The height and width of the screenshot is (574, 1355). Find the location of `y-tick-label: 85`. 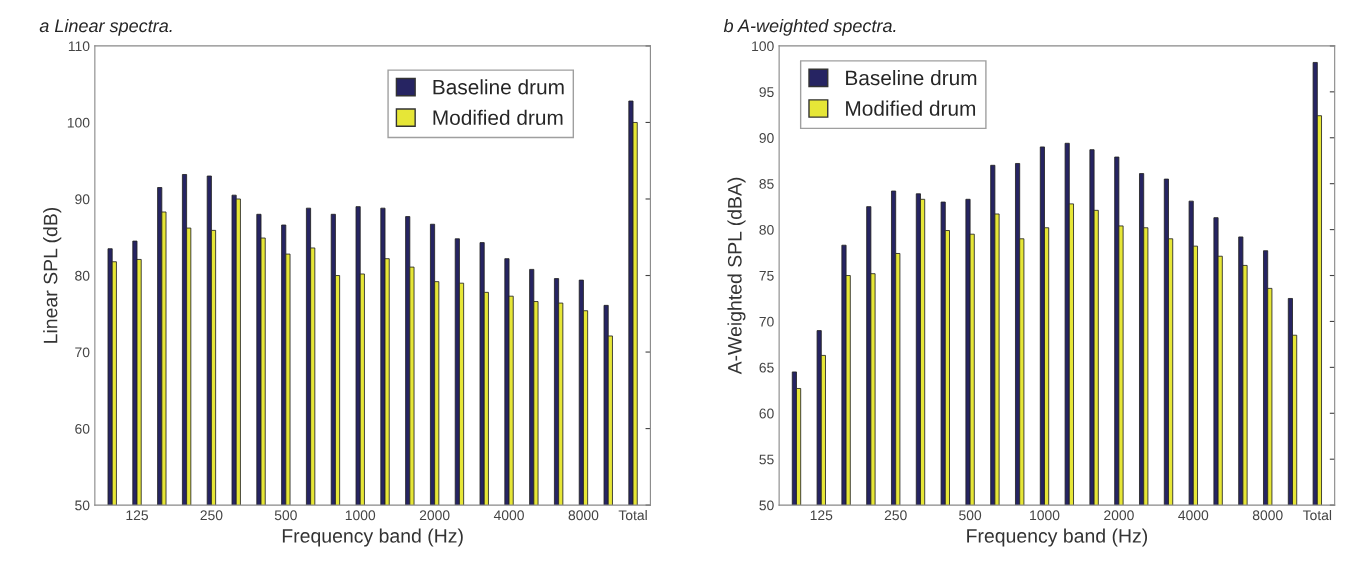

y-tick-label: 85 is located at coordinates (766, 184).